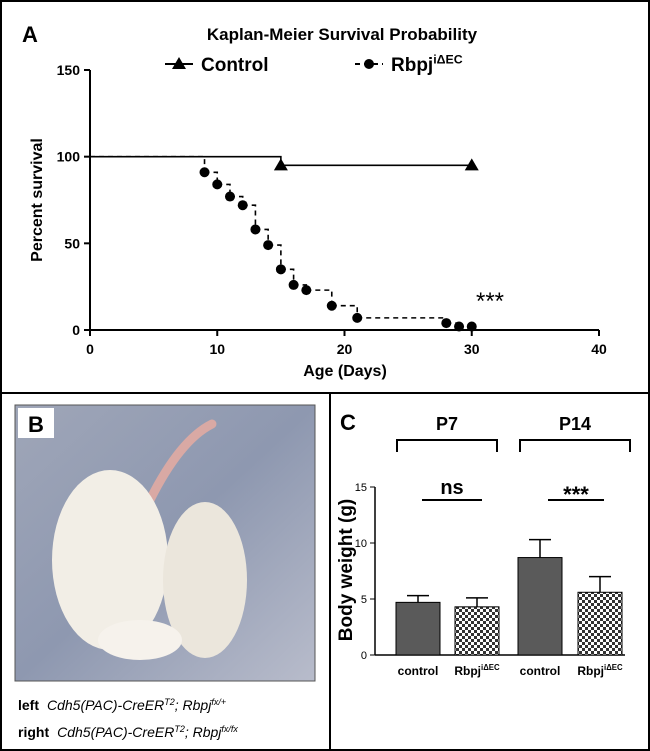 The image size is (650, 751). I want to click on y-tick-label: 50, so click(72, 243).